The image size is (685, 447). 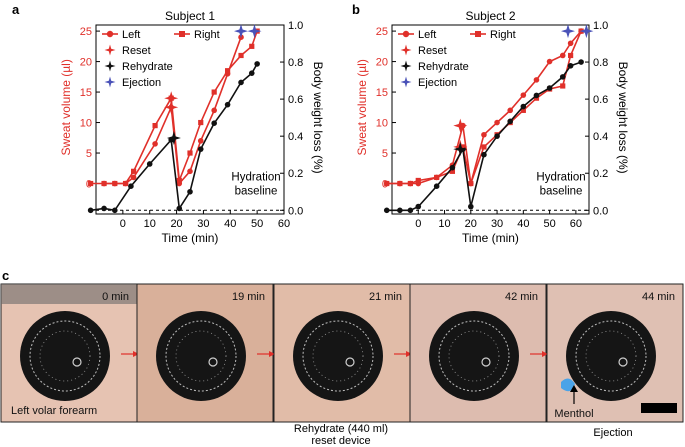 What do you see at coordinates (406, 66) in the screenshot?
I see `legend-star-rehydrate` at bounding box center [406, 66].